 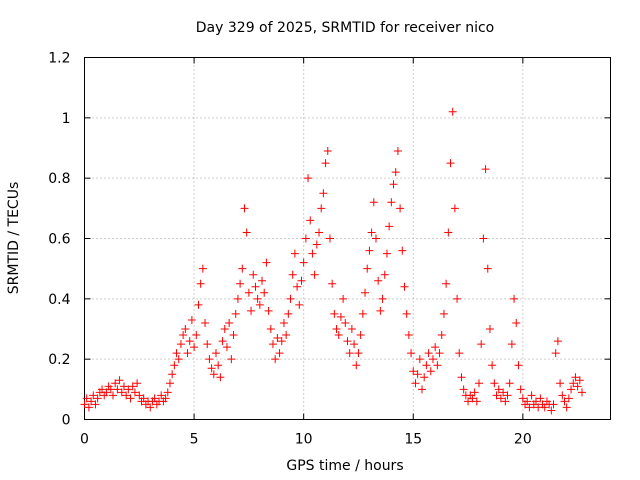 What do you see at coordinates (59, 179) in the screenshot?
I see `y-tick-label: 0.8` at bounding box center [59, 179].